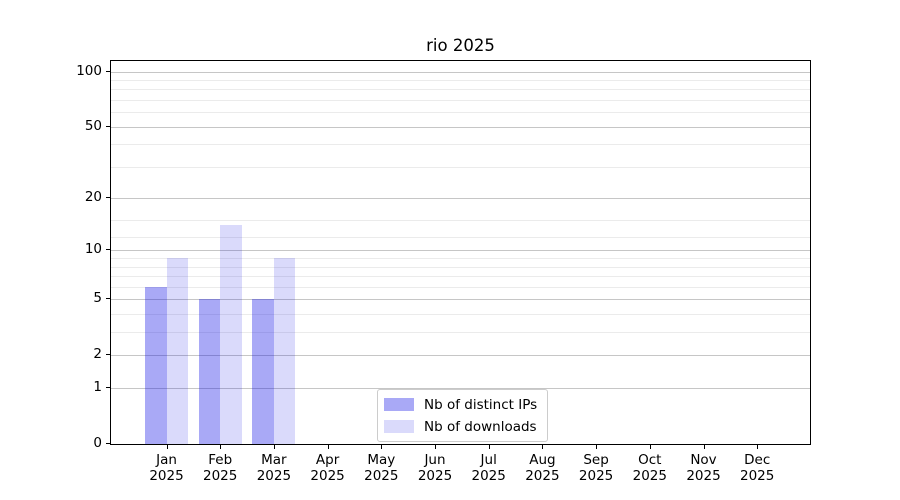  I want to click on bar-downloads-mar, so click(284, 351).